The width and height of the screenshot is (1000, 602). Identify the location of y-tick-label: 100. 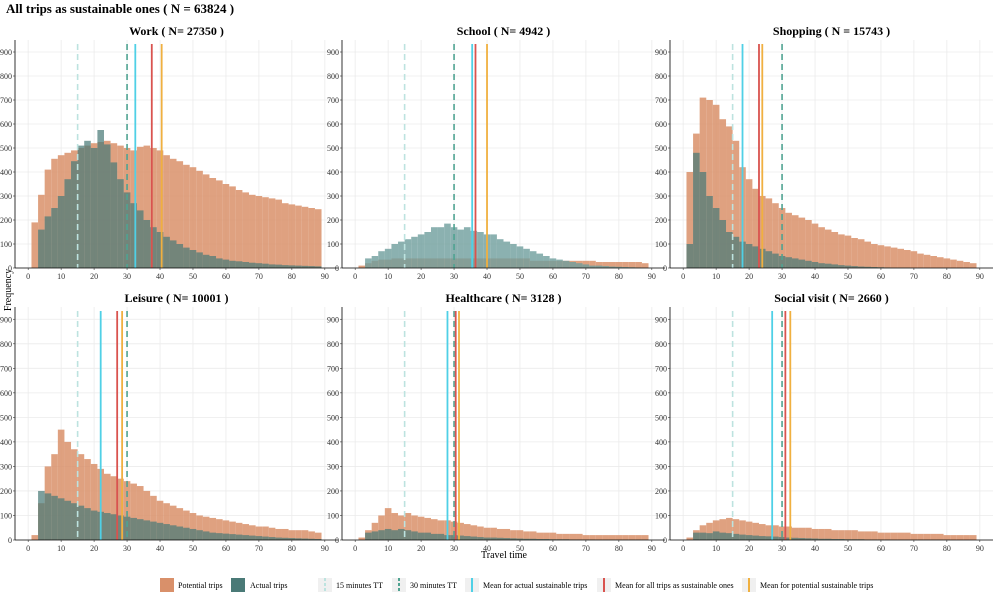
(661, 515).